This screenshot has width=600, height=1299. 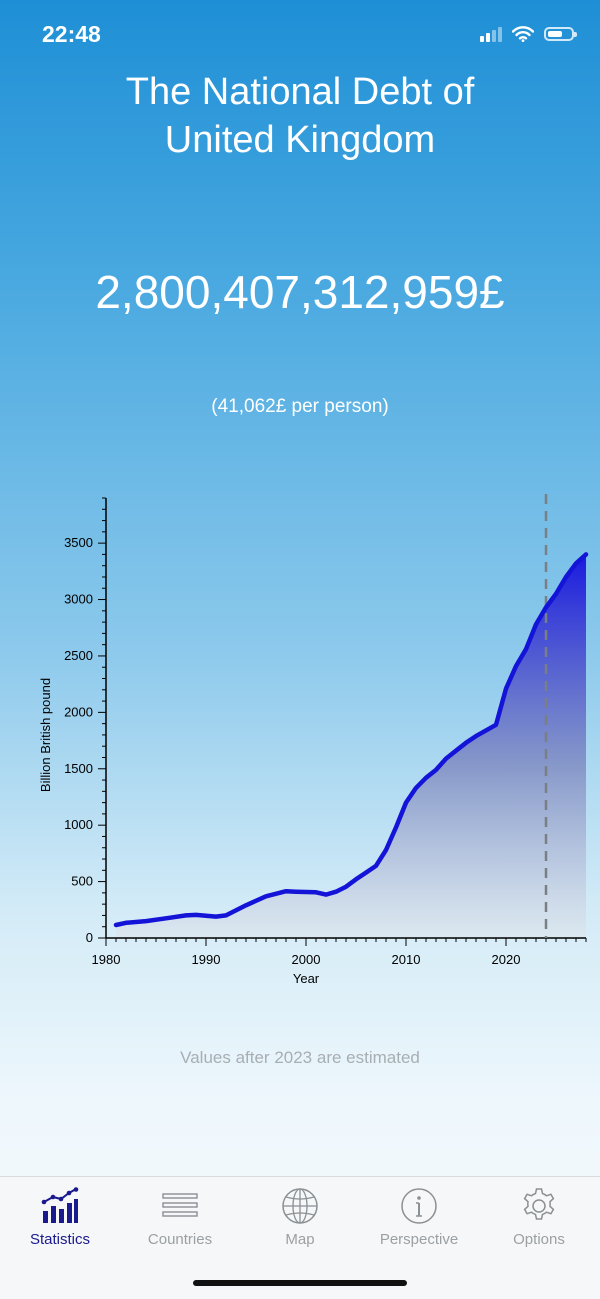 What do you see at coordinates (306, 978) in the screenshot?
I see `x-axis-label: Year` at bounding box center [306, 978].